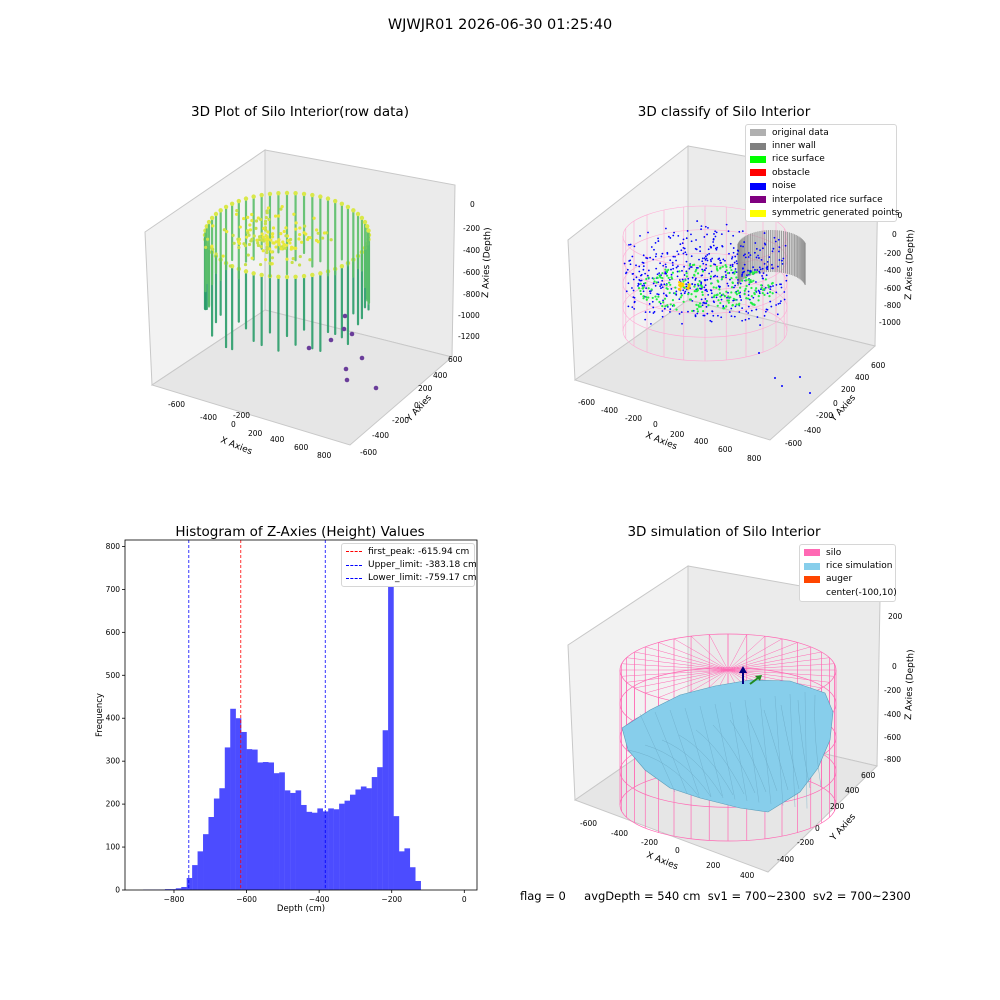 The height and width of the screenshot is (1000, 1000). Describe the element at coordinates (861, 896) in the screenshot. I see `sv2-text: sv2 = 700~2300` at that location.